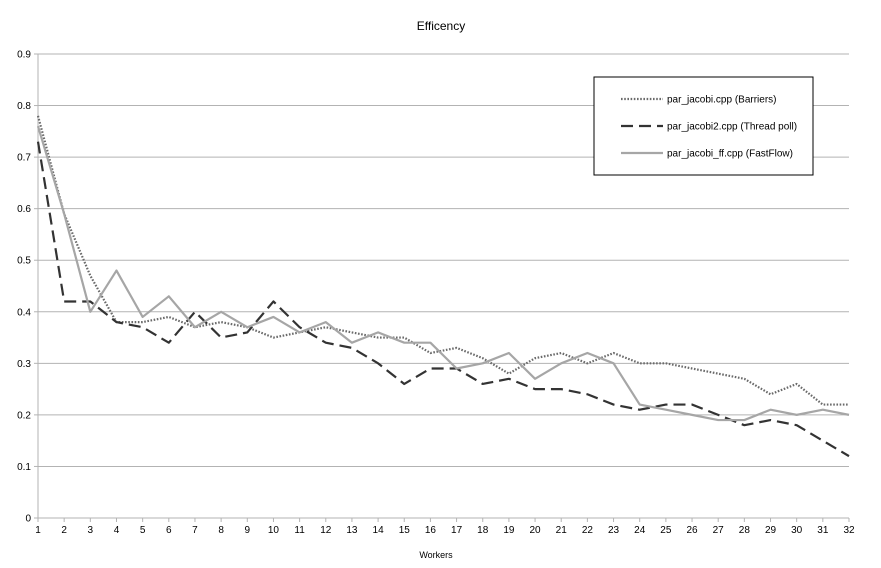  I want to click on x-tick-label: 21, so click(562, 530).